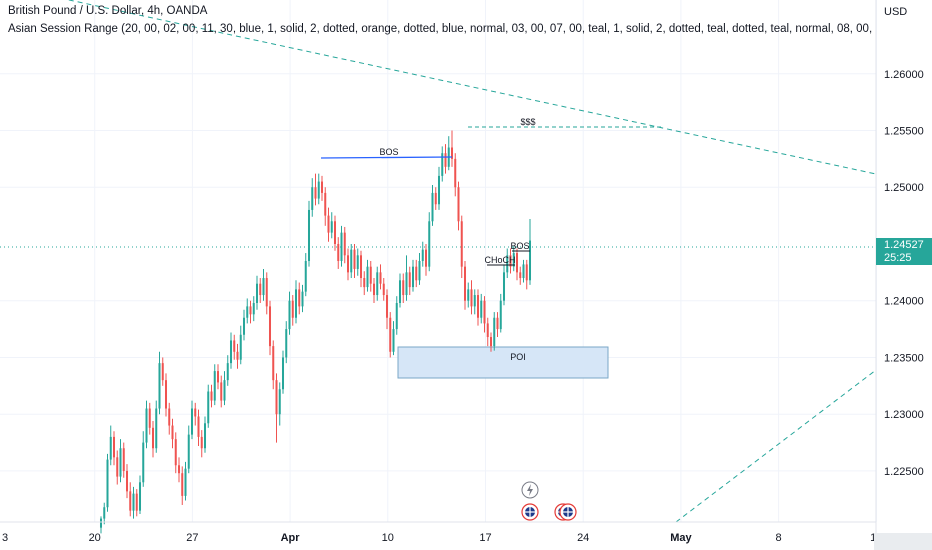 This screenshot has height=550, width=932. Describe the element at coordinates (896, 12) in the screenshot. I see `price-axis-currency: USD` at that location.